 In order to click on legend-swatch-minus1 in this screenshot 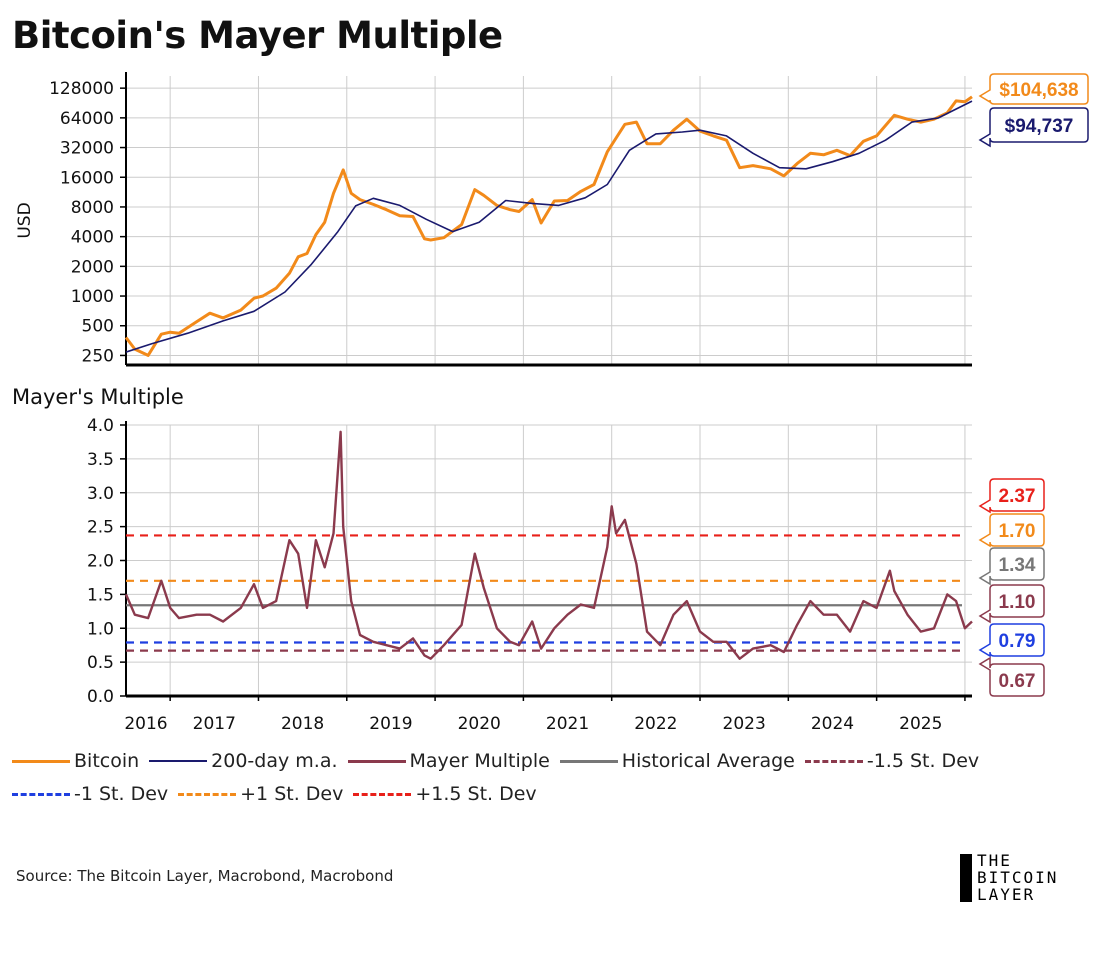, I will do `click(41, 794)`.